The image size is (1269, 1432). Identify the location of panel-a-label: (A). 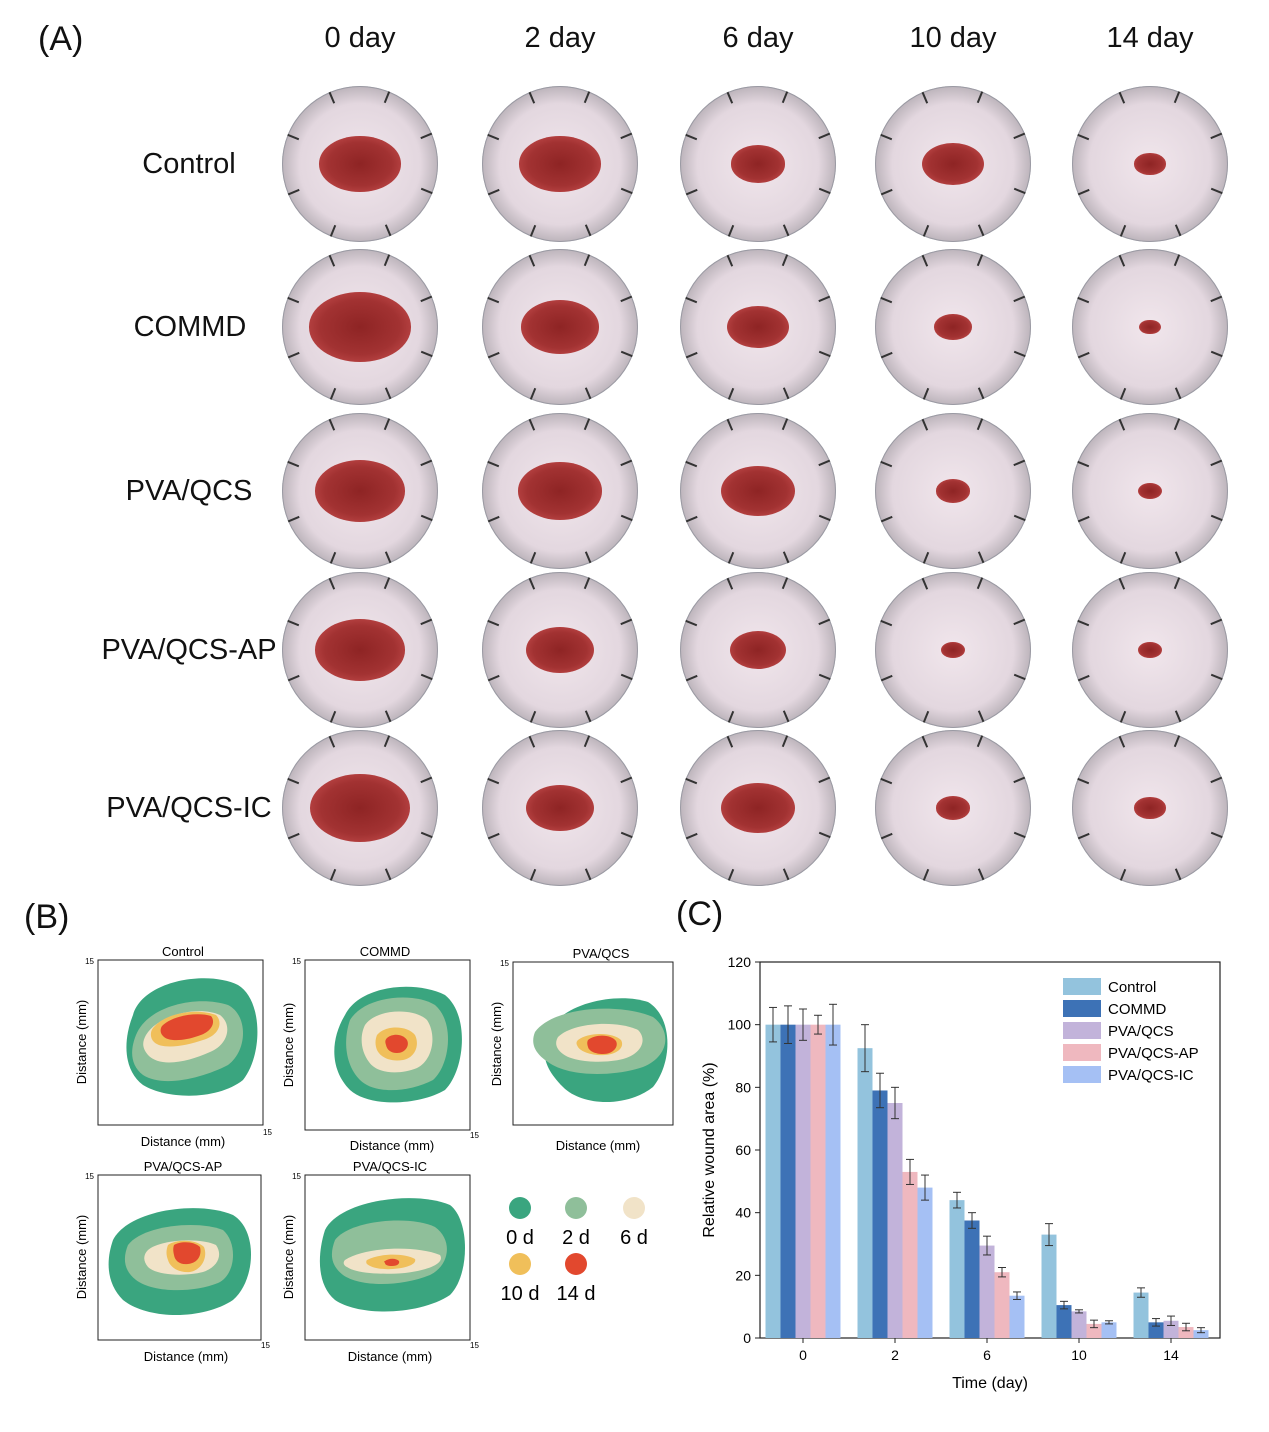
(61, 39).